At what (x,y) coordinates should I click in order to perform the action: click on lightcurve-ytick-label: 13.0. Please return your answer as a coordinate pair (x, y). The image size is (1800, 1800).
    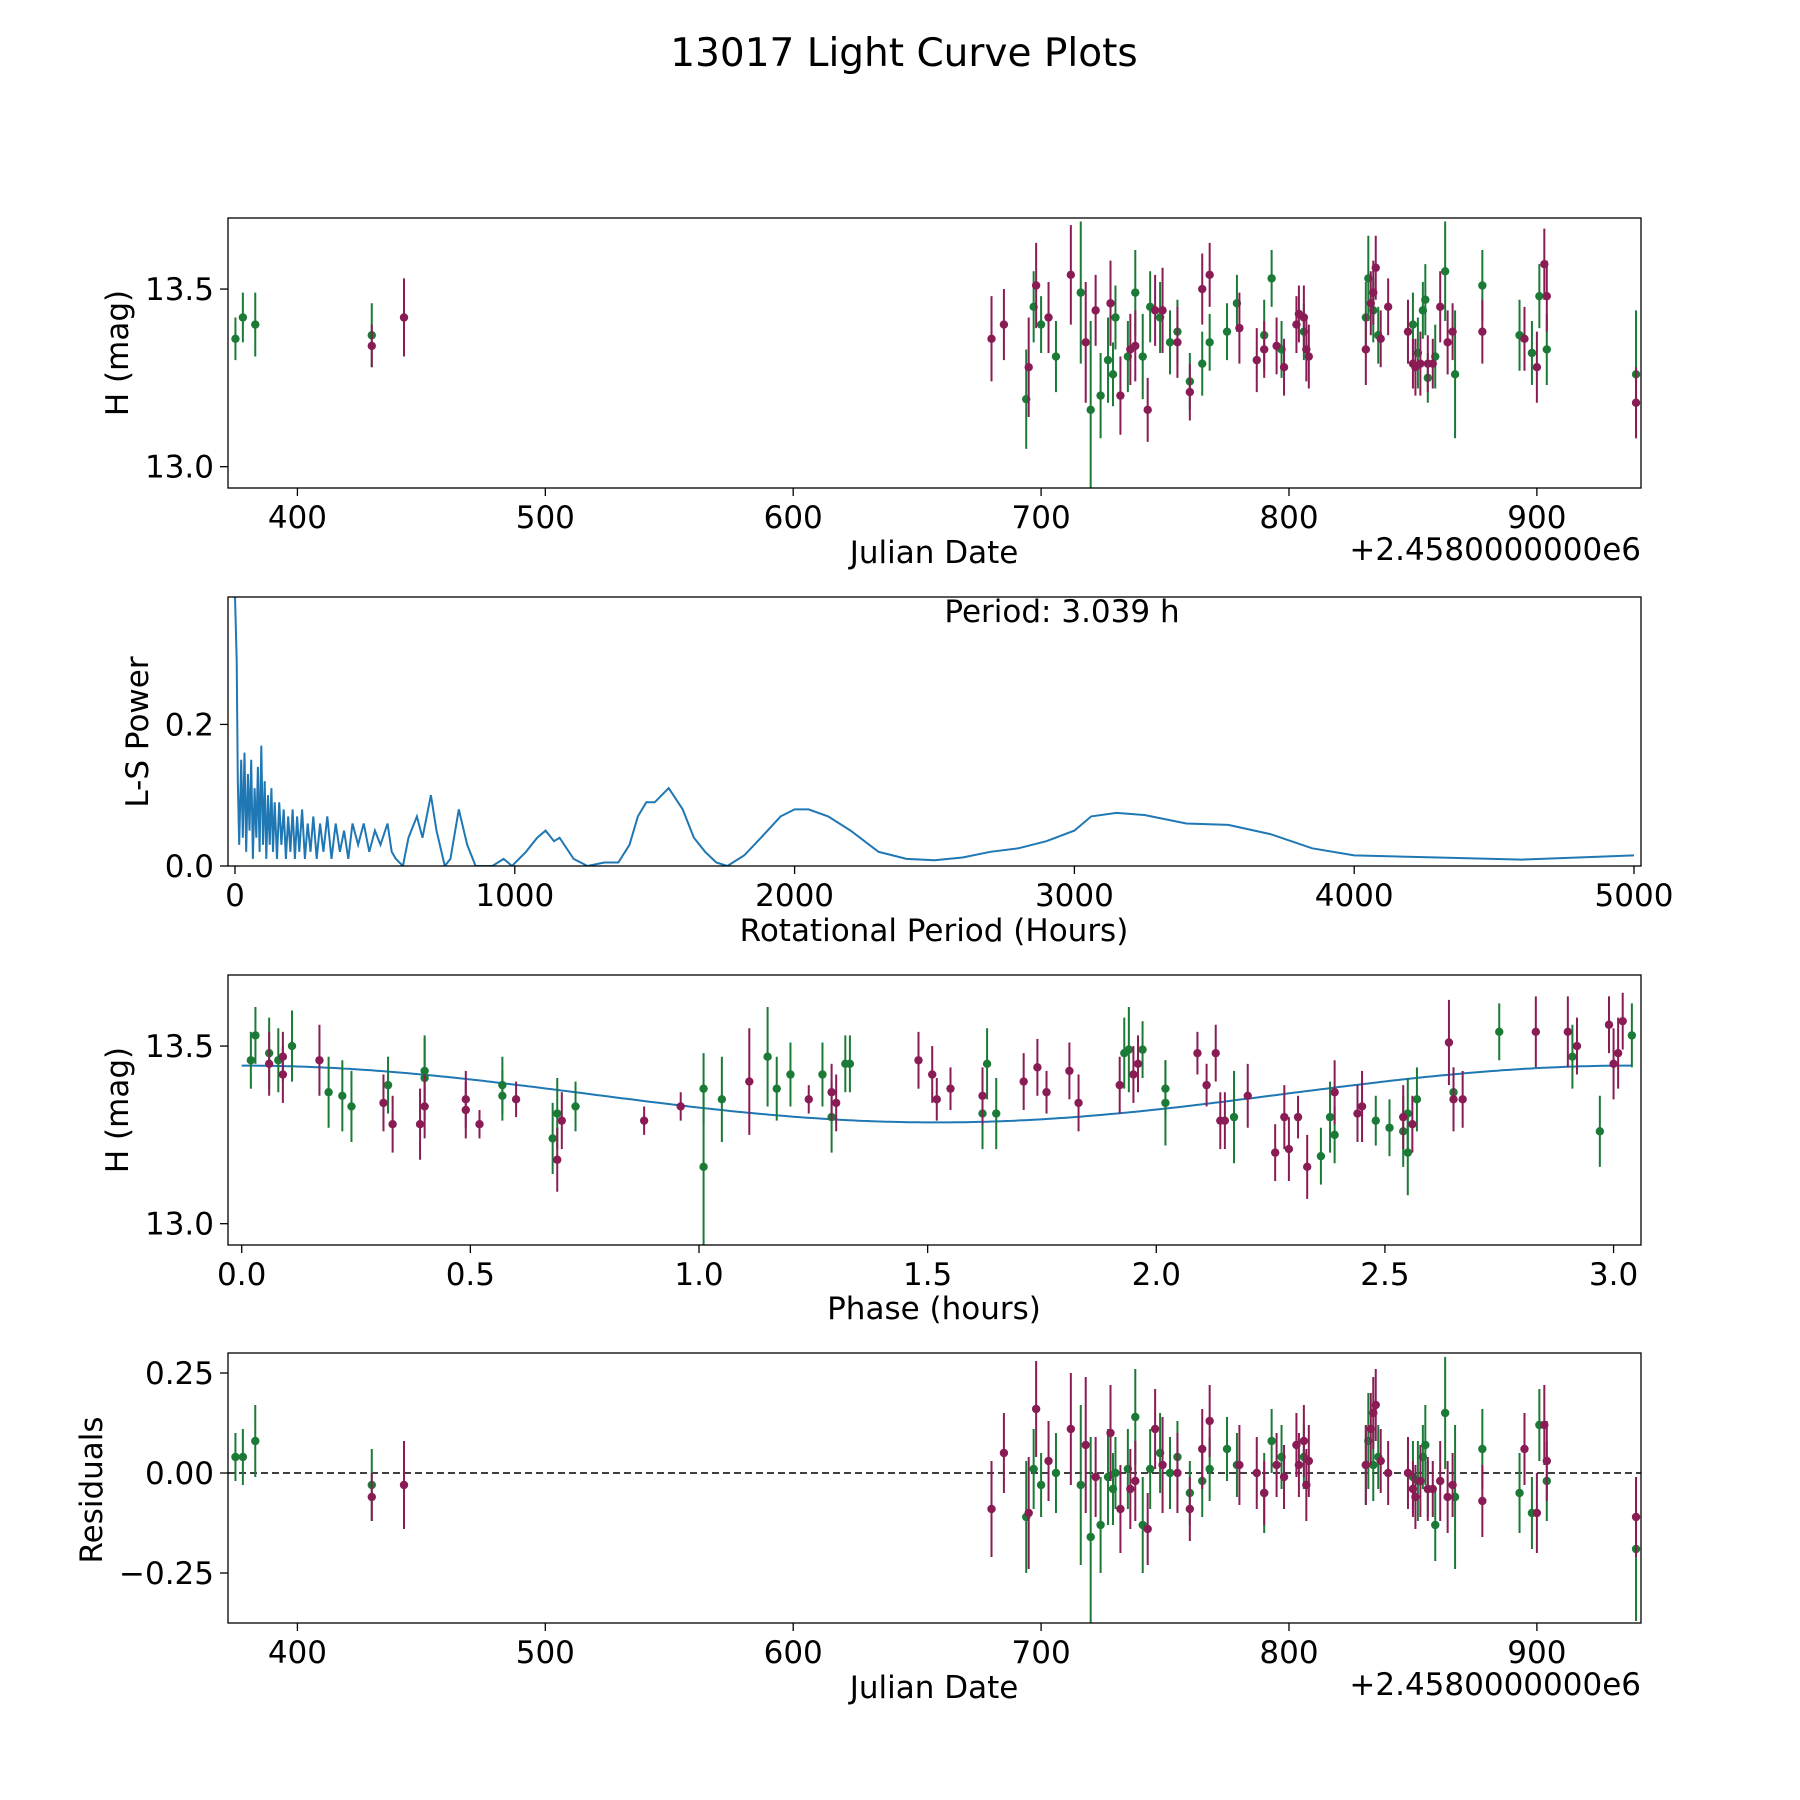
    Looking at the image, I should click on (179, 468).